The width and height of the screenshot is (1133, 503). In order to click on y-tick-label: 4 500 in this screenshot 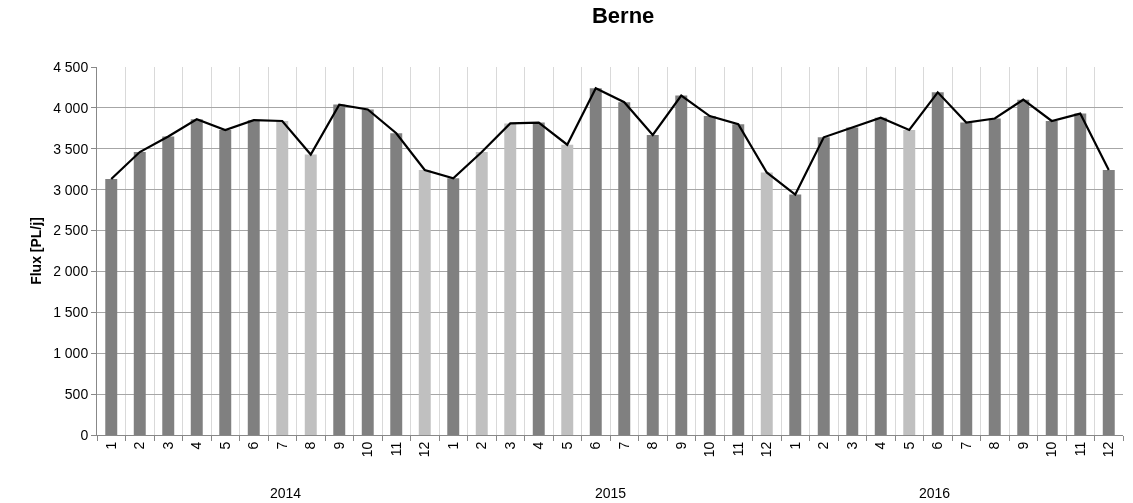, I will do `click(71, 66)`.